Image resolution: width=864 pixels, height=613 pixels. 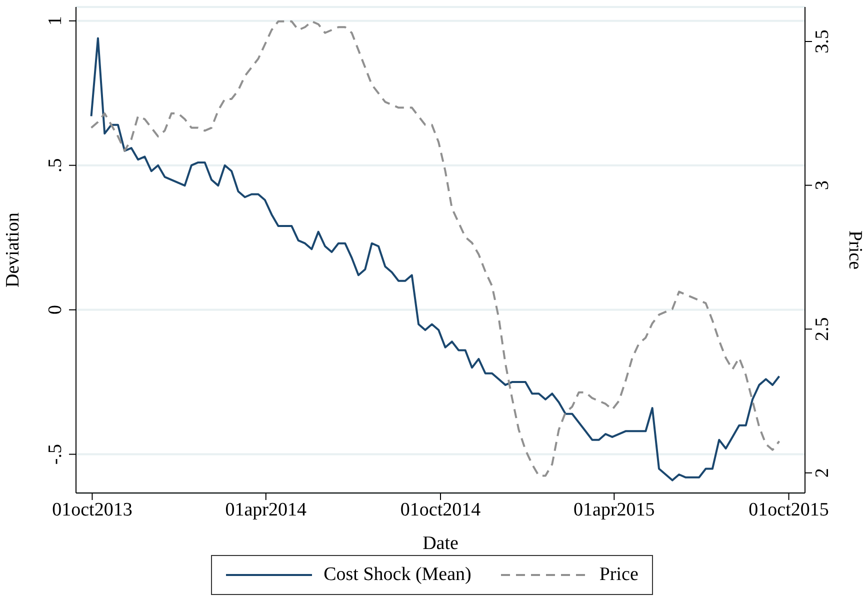 What do you see at coordinates (440, 543) in the screenshot?
I see `x-axis-title: Date` at bounding box center [440, 543].